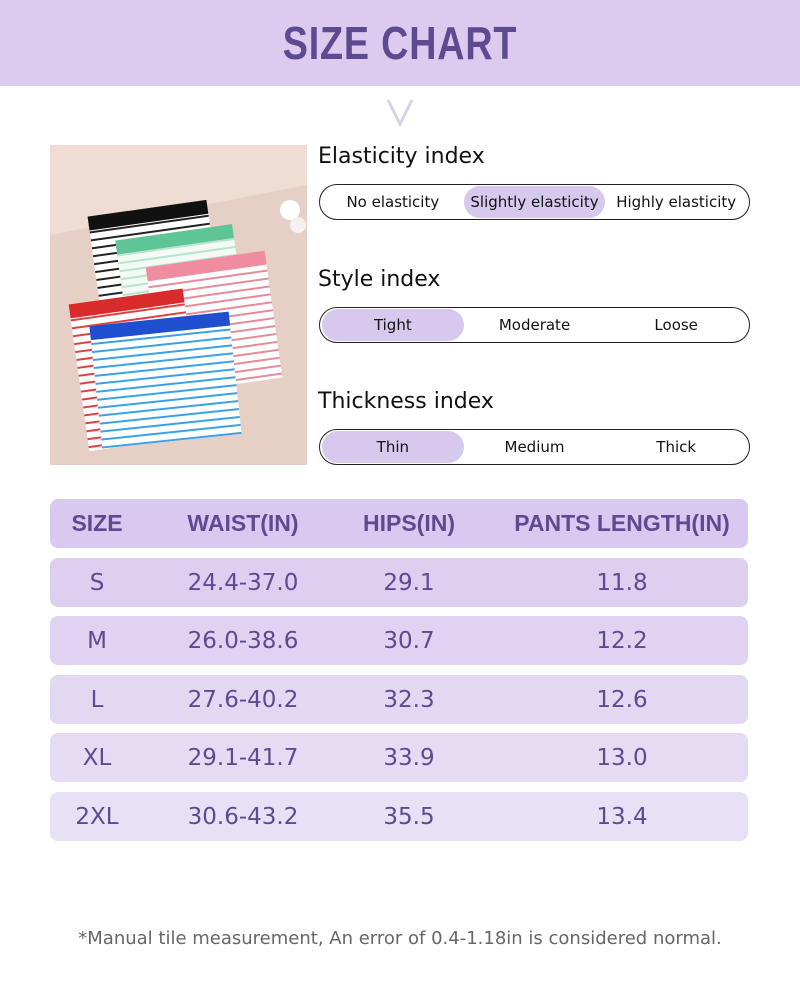 The height and width of the screenshot is (1000, 800). What do you see at coordinates (676, 202) in the screenshot?
I see `option-highly-elasticity: Highly elasticity` at bounding box center [676, 202].